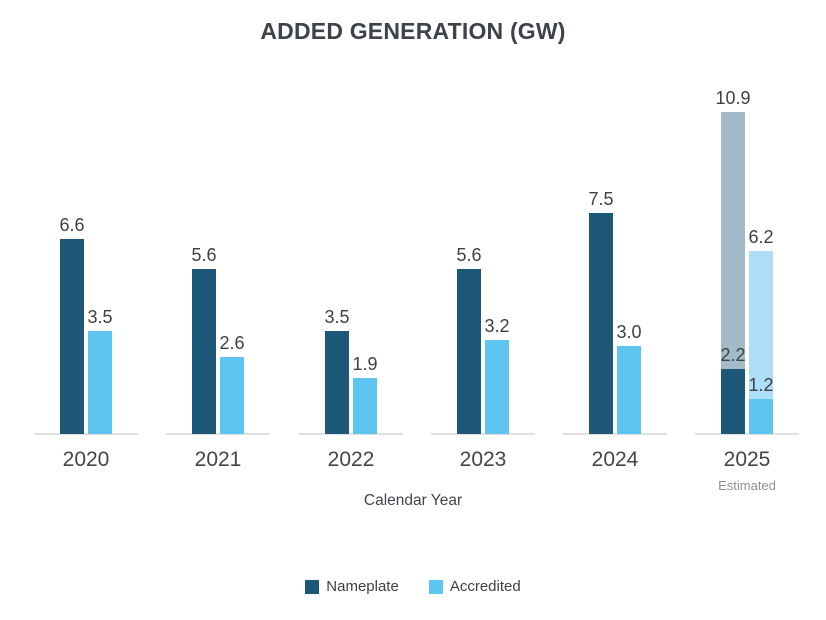 This screenshot has width=826, height=620. Describe the element at coordinates (100, 316) in the screenshot. I see `value-label-accredited-2020: 3.5` at that location.